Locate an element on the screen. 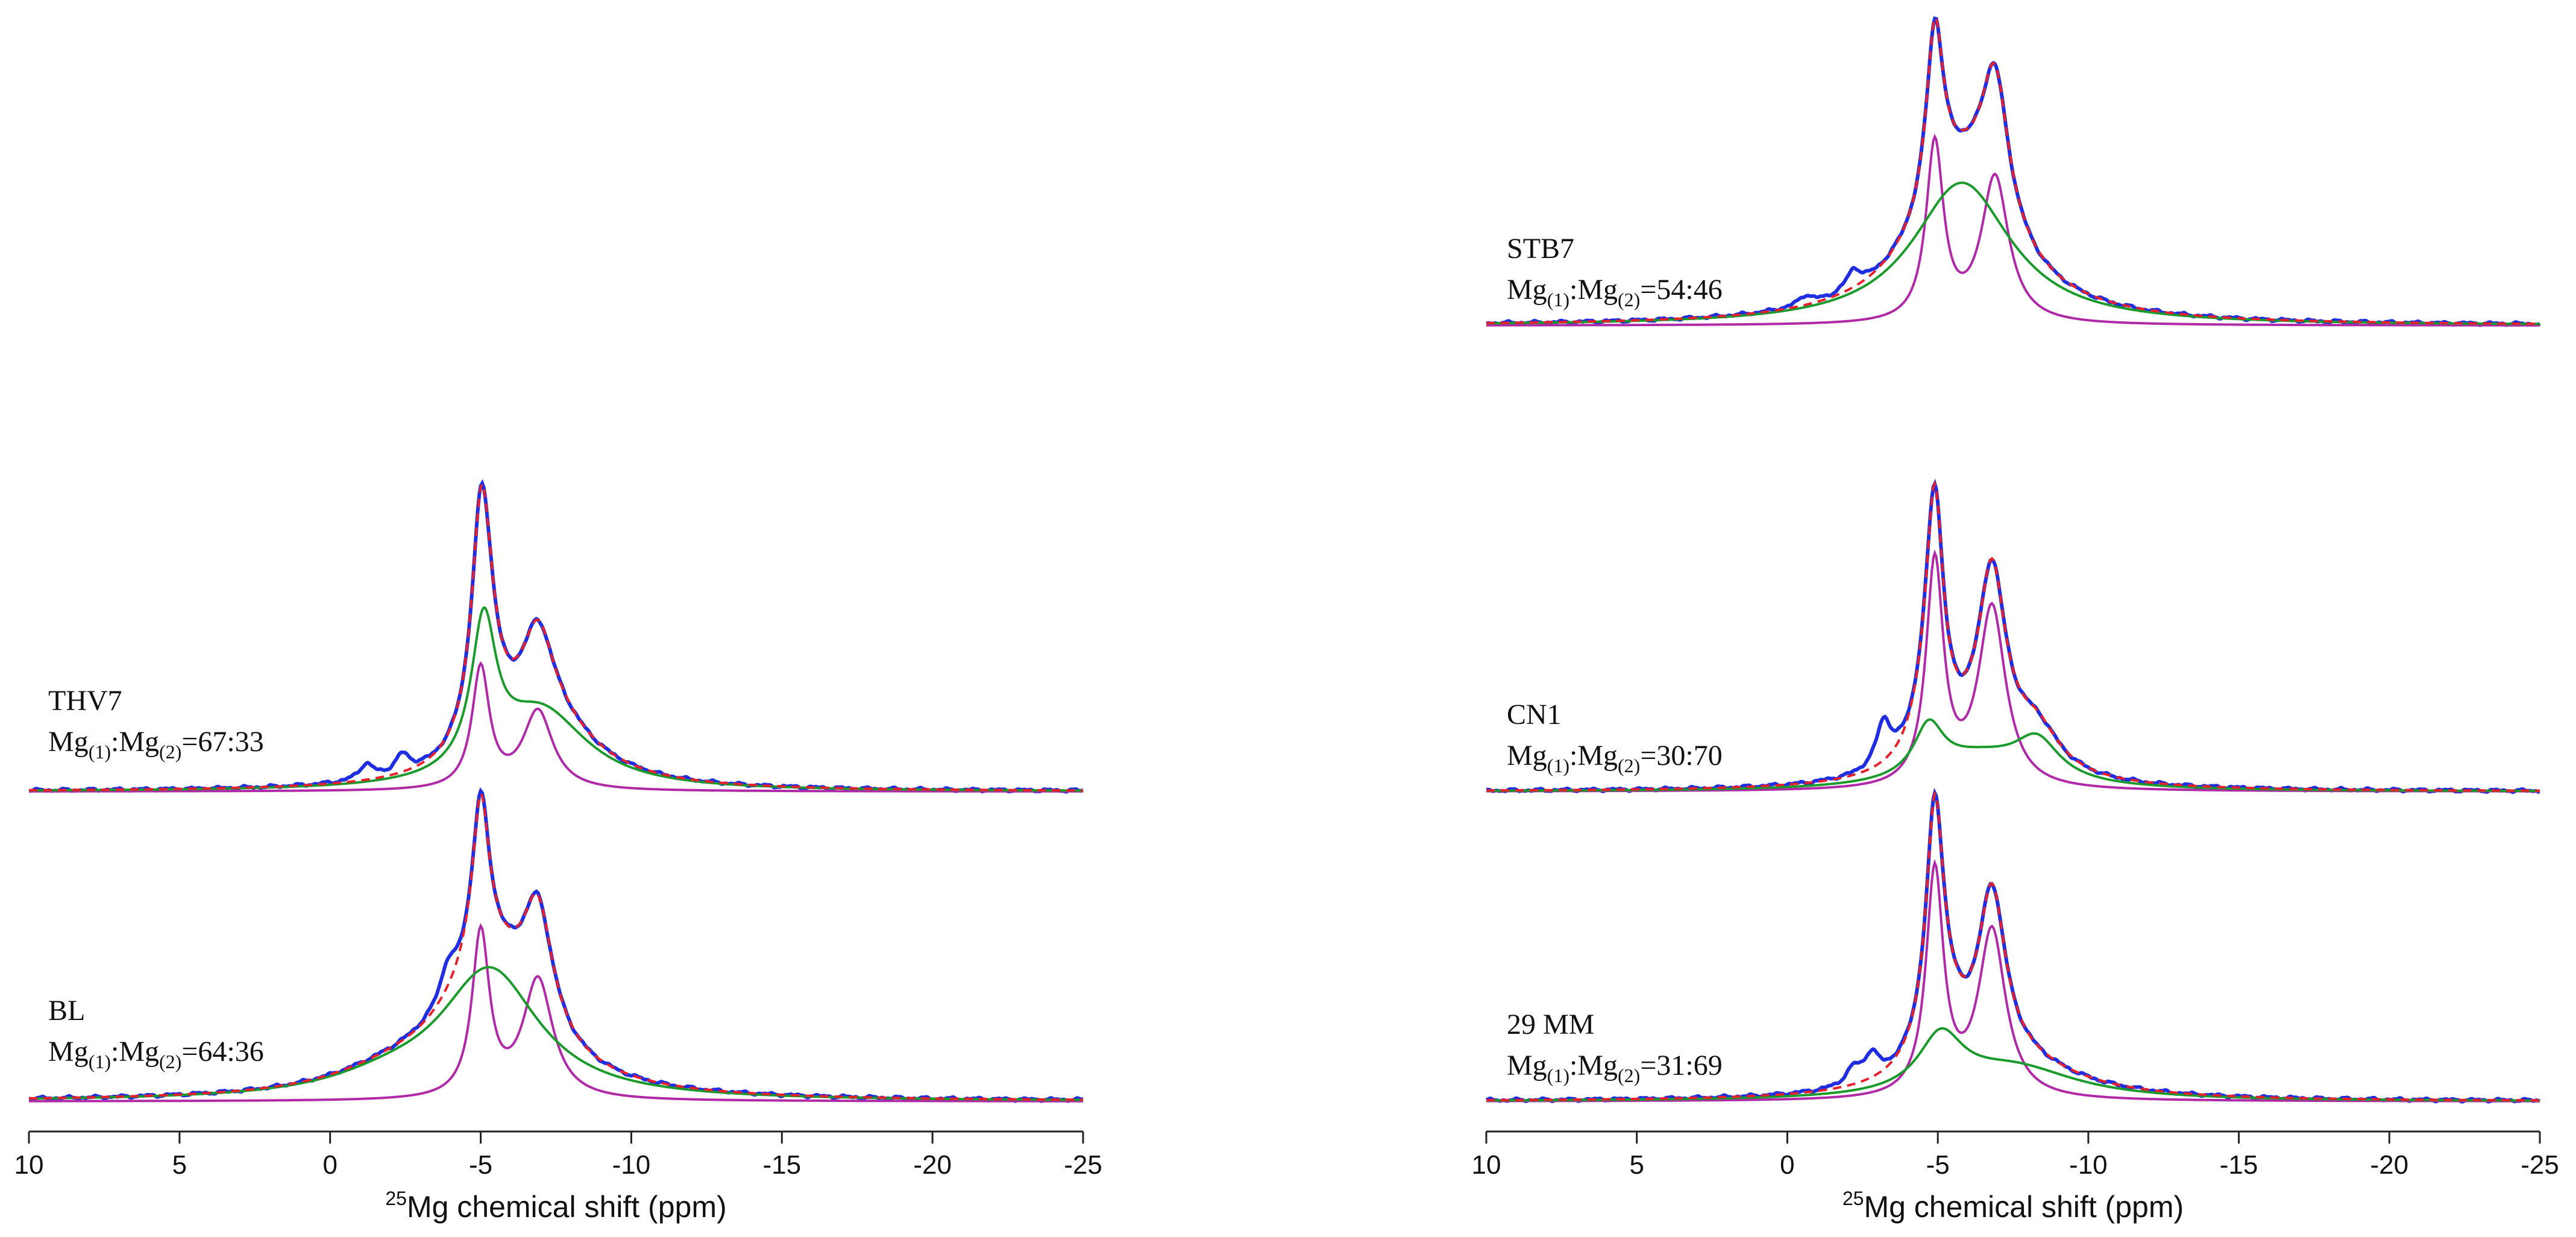 This screenshot has width=2576, height=1237. spectrum-bl: BL Mg(1):Mg(2)=64:36 is located at coordinates (555, 945).